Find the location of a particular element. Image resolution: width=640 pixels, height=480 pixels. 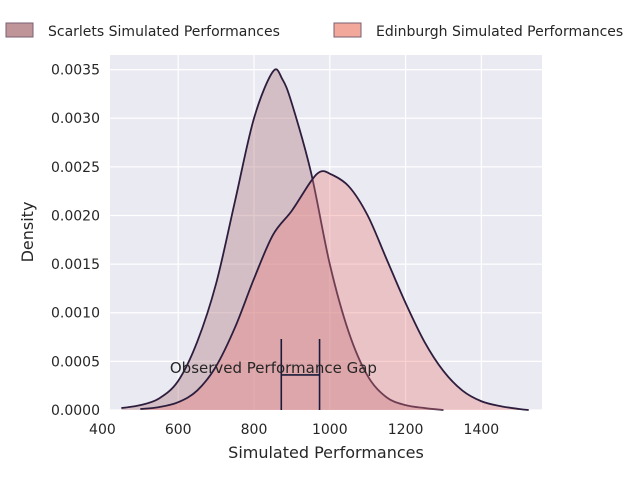

legend-swatch-edinburgh is located at coordinates (347, 30).